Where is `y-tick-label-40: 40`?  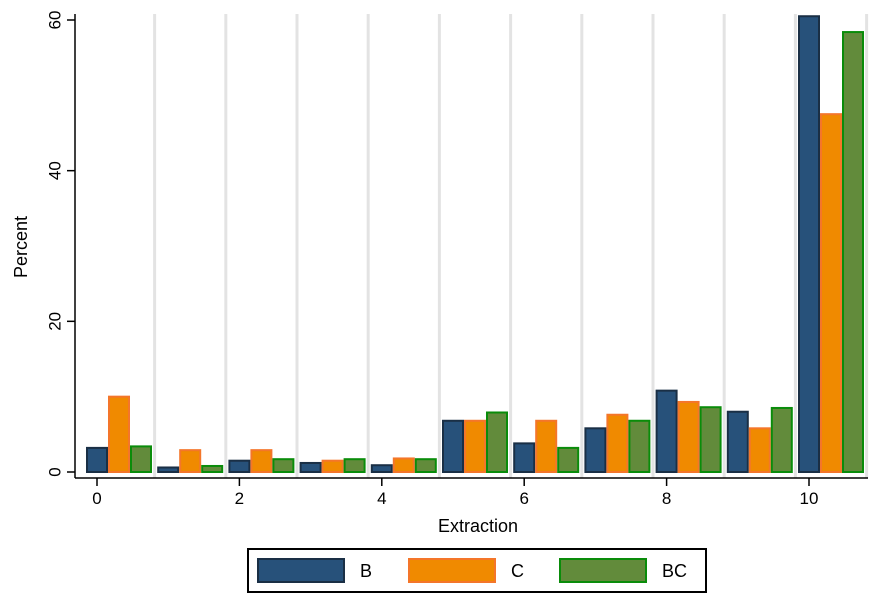
y-tick-label-40: 40 is located at coordinates (54, 170).